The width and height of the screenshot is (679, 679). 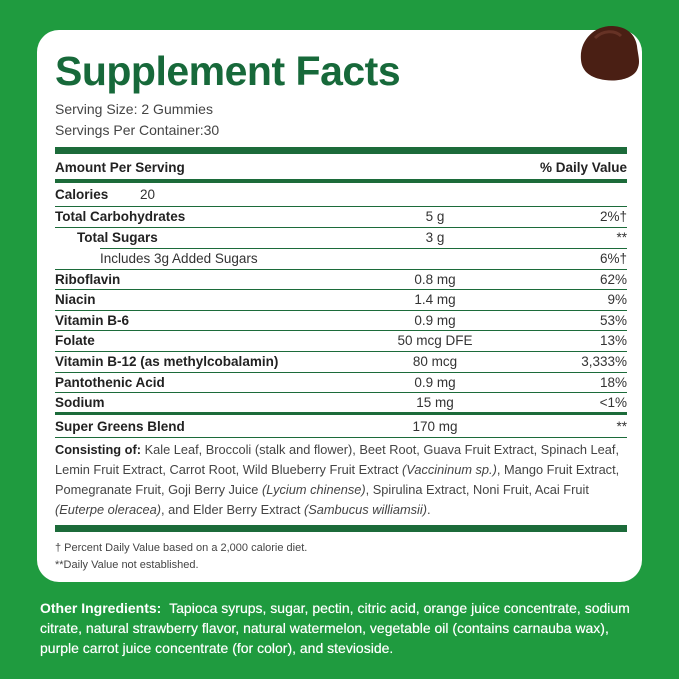 I want to click on latin-name: (Vaccininum sp.), so click(x=449, y=469).